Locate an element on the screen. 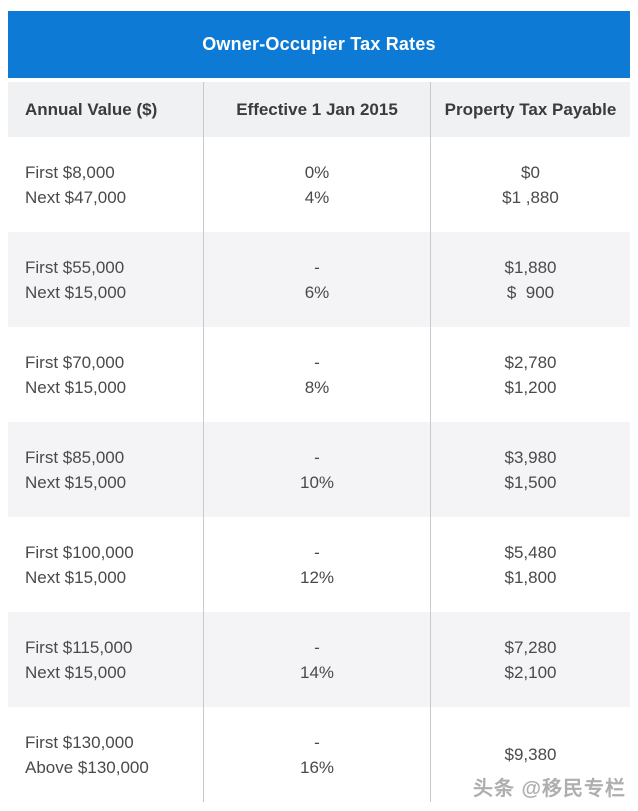 The height and width of the screenshot is (811, 638). annual-value-line-1: First $100,000 is located at coordinates (79, 552).